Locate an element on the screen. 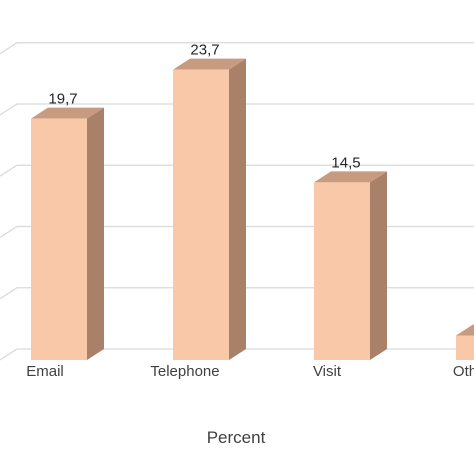 This screenshot has width=474, height=474. x-axis-title: Percent is located at coordinates (236, 437).